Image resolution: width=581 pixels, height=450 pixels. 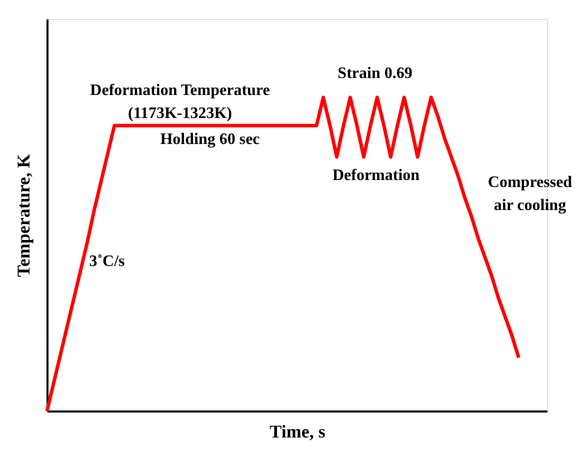 I want to click on annotation: Holding 60 sec, so click(x=210, y=139).